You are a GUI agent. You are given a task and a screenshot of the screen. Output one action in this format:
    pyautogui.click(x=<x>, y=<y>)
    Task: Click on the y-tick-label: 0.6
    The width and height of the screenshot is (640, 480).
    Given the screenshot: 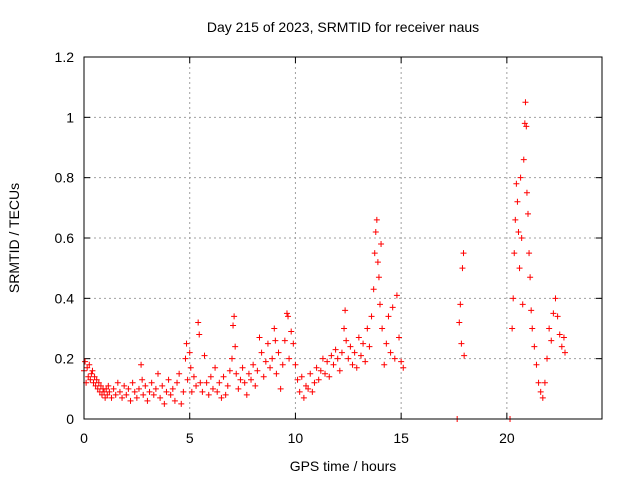 What is the action you would take?
    pyautogui.click(x=65, y=238)
    